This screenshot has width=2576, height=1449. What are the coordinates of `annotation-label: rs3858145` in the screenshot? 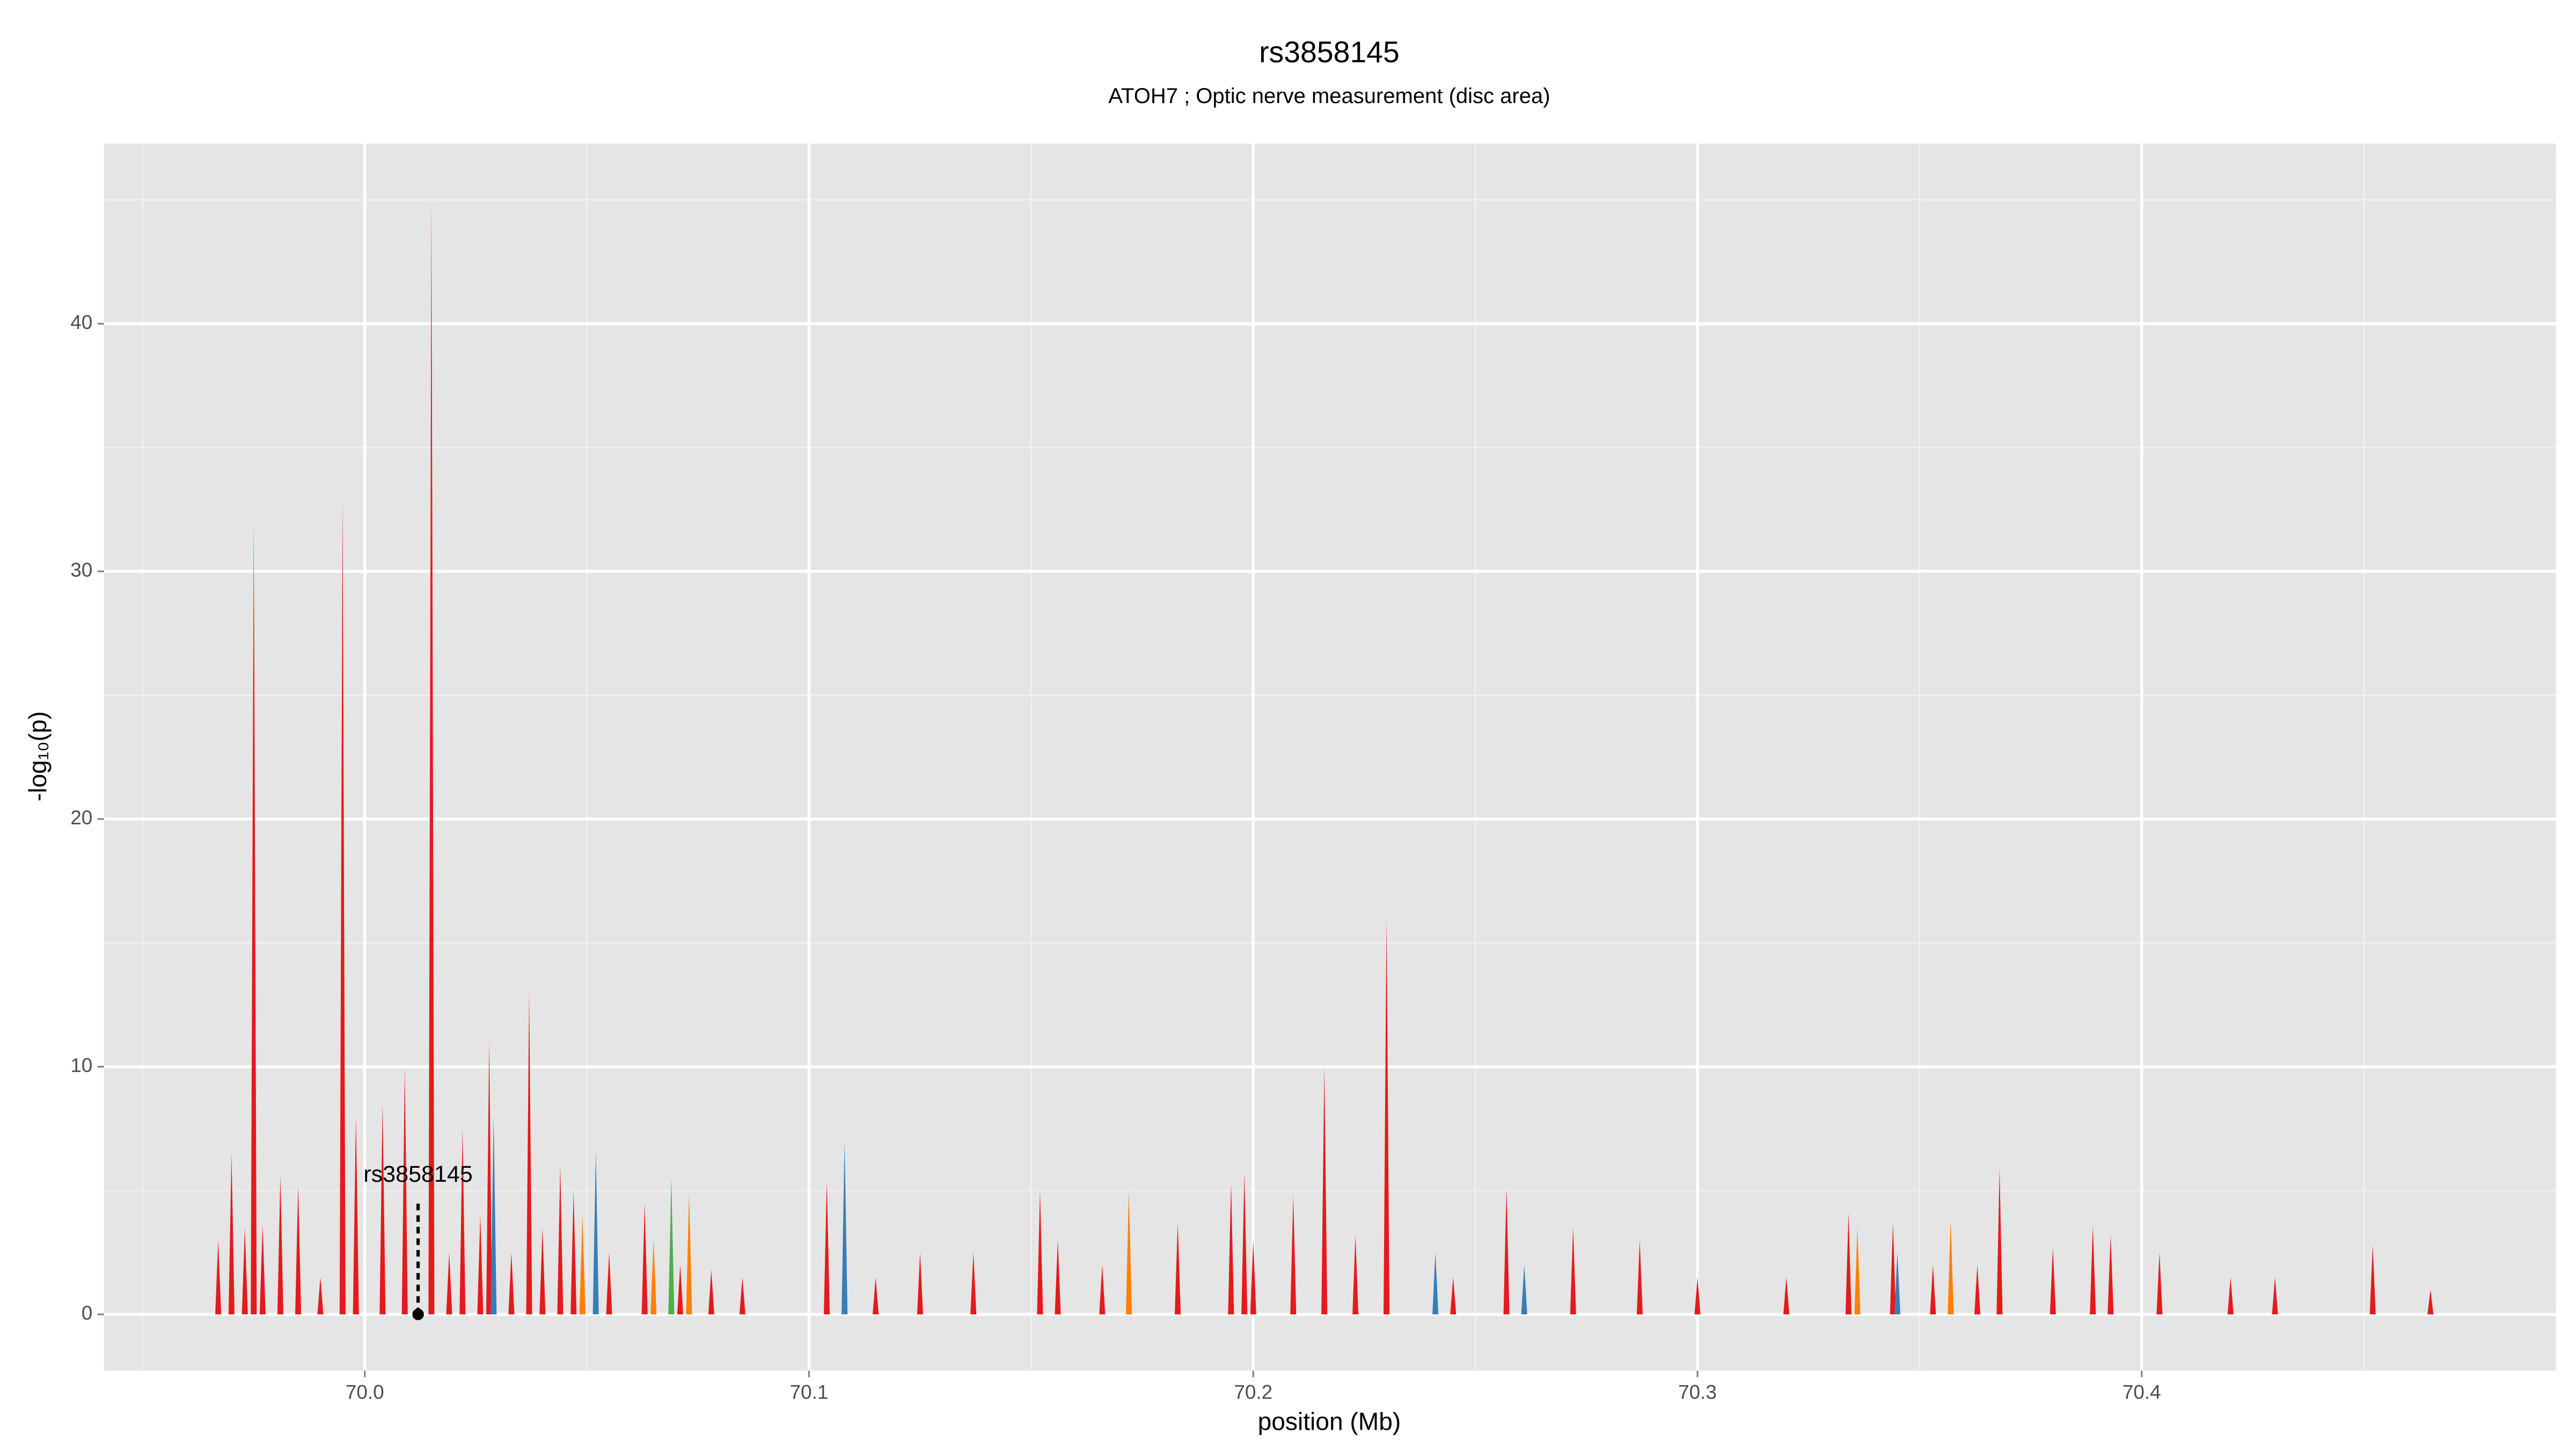 It's located at (418, 1174).